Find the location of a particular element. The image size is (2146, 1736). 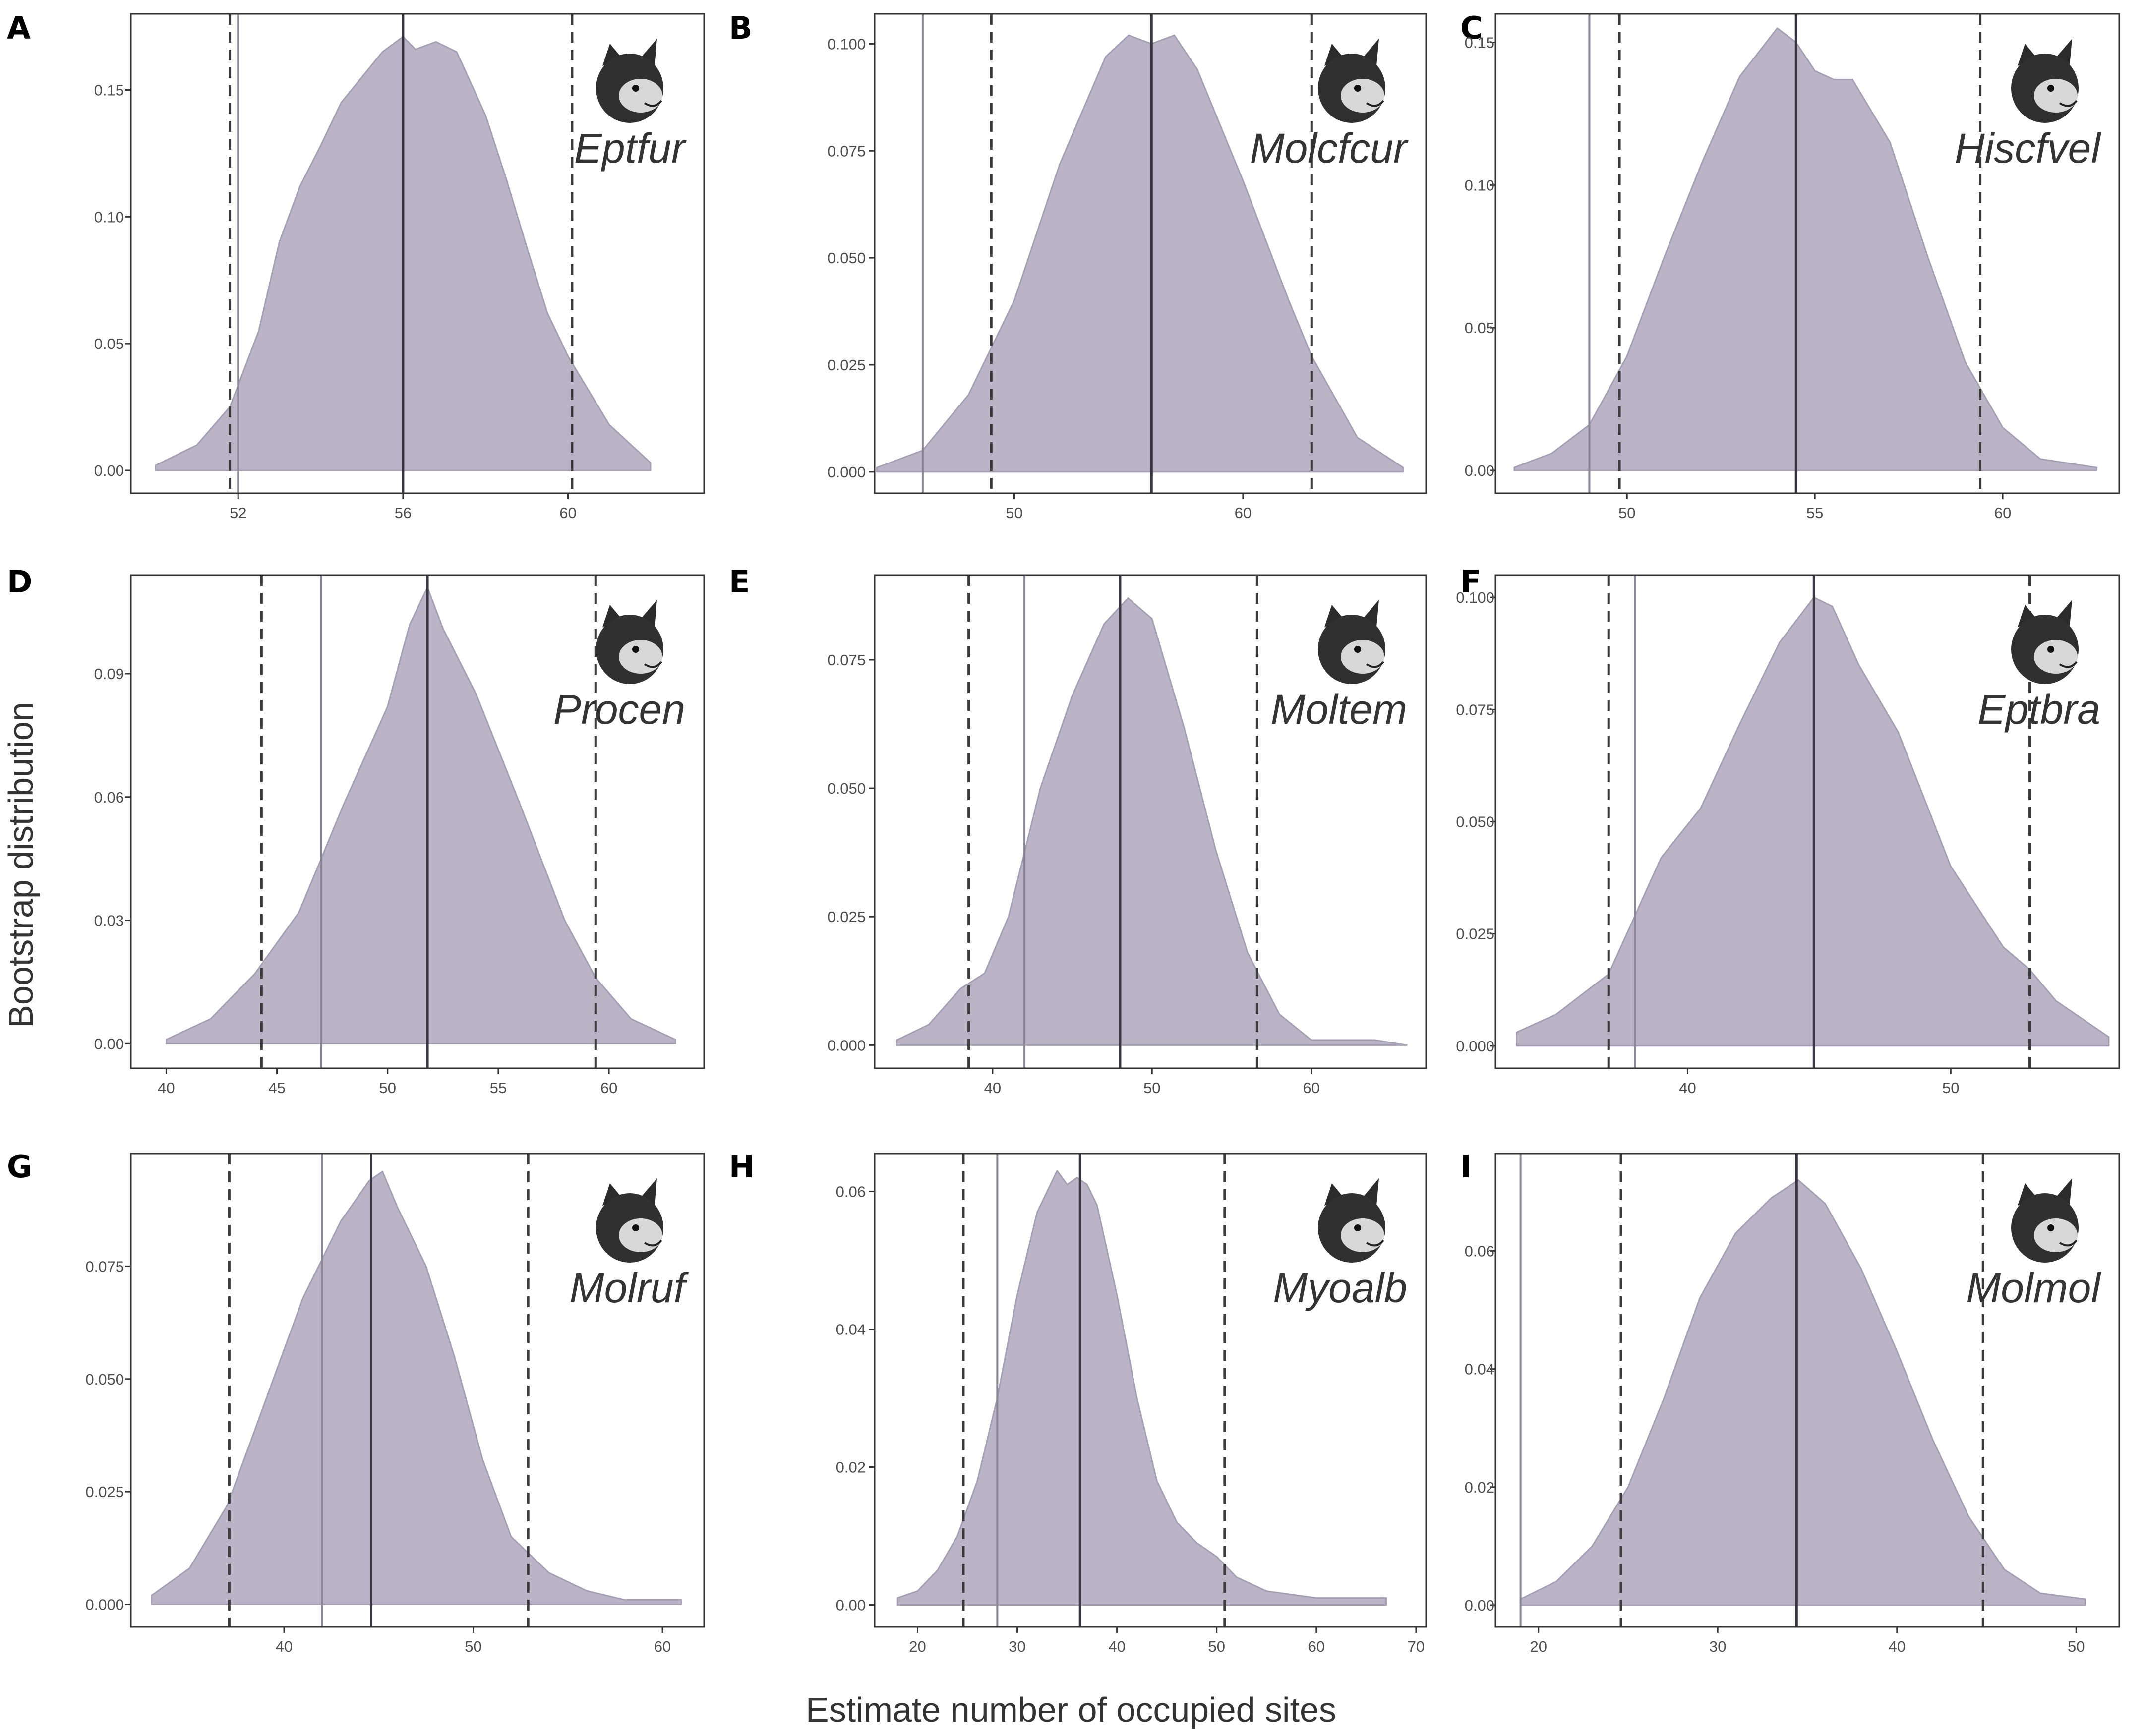

species-label: Eptfur is located at coordinates (631, 148).